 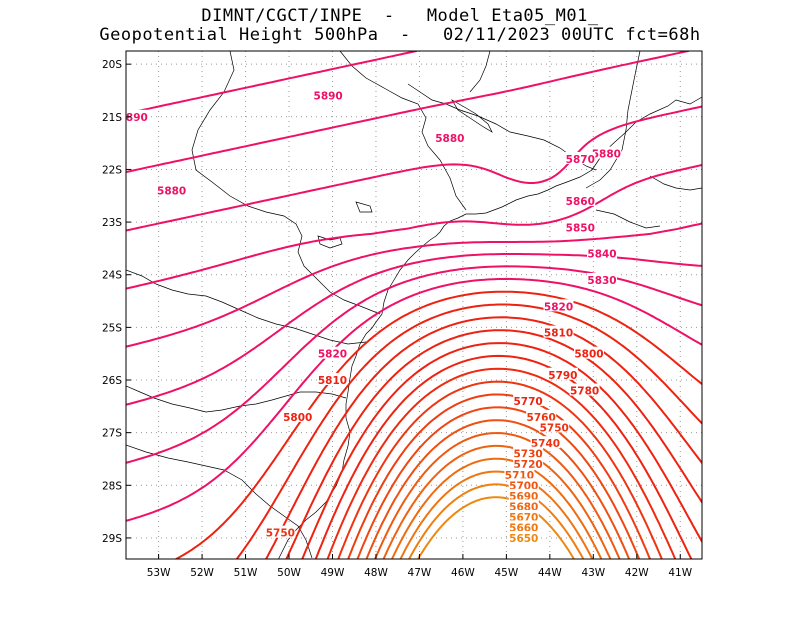 I want to click on contour-label: 890, so click(x=137, y=118).